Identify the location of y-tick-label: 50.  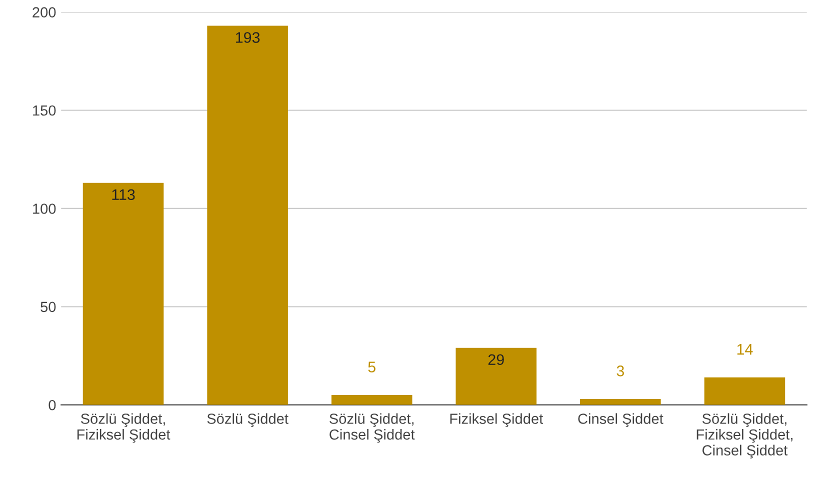
(48, 307).